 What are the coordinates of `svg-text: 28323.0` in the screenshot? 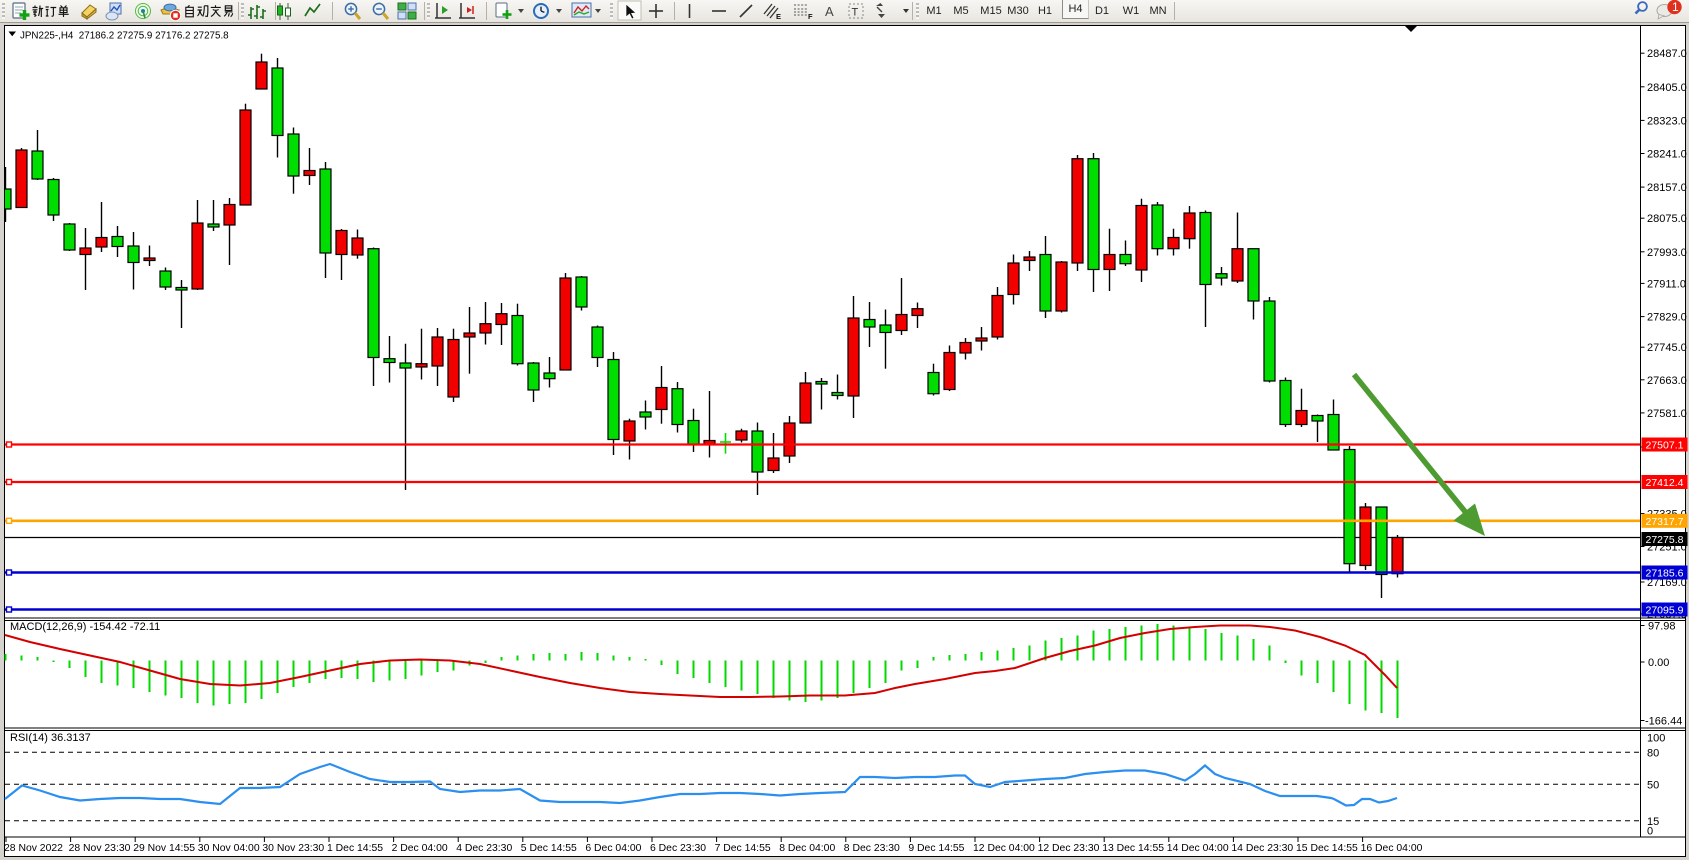 It's located at (1667, 121).